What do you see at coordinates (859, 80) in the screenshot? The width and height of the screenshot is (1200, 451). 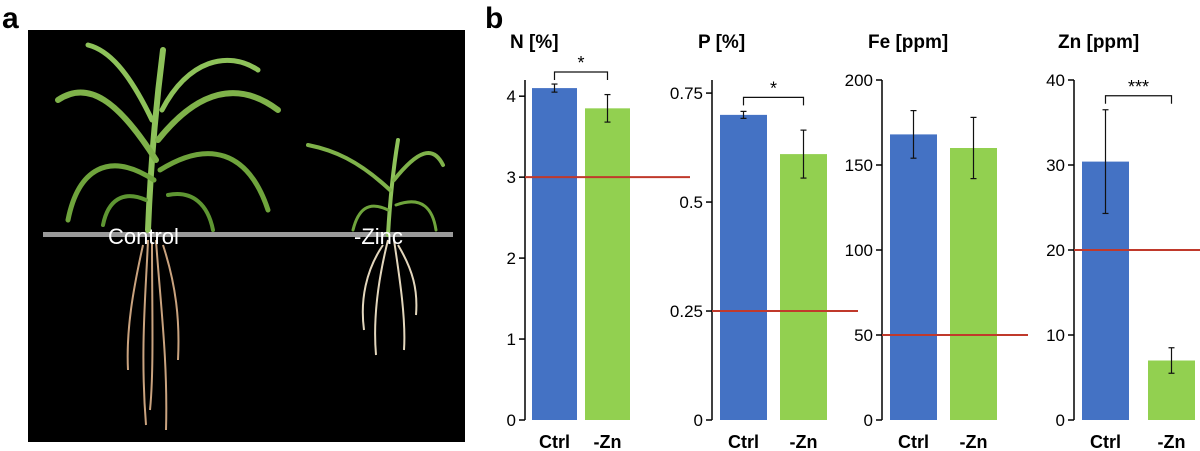 I see `chart-3-ytick-label: 200` at bounding box center [859, 80].